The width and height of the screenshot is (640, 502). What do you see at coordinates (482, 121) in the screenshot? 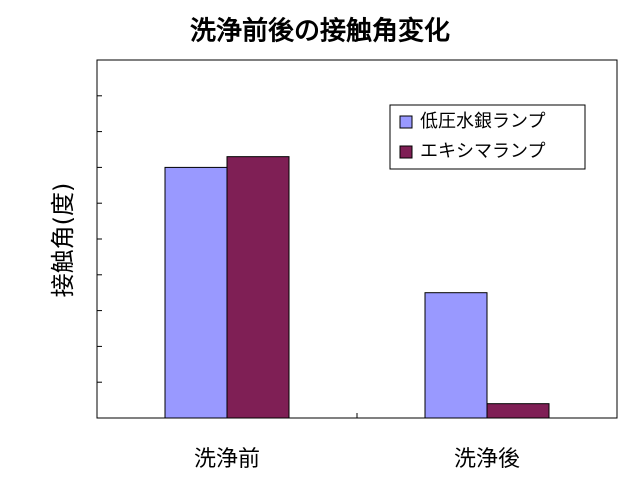
I see `legend-label: 低圧水銀ランプ` at bounding box center [482, 121].